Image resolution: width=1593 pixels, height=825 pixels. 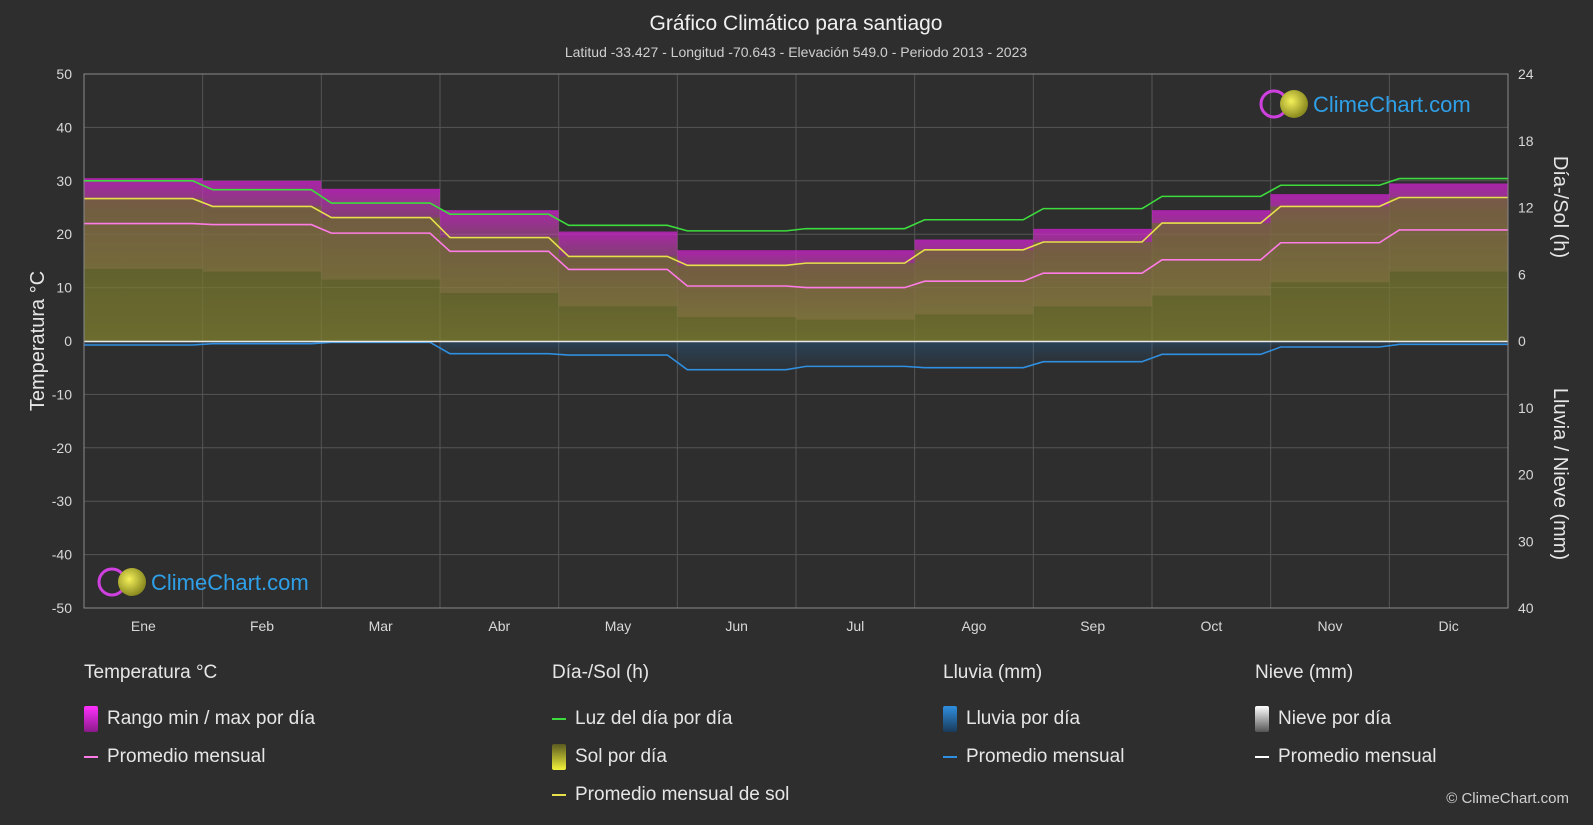 I want to click on legend-item-snow: Nieve por día, so click(x=1345, y=719).